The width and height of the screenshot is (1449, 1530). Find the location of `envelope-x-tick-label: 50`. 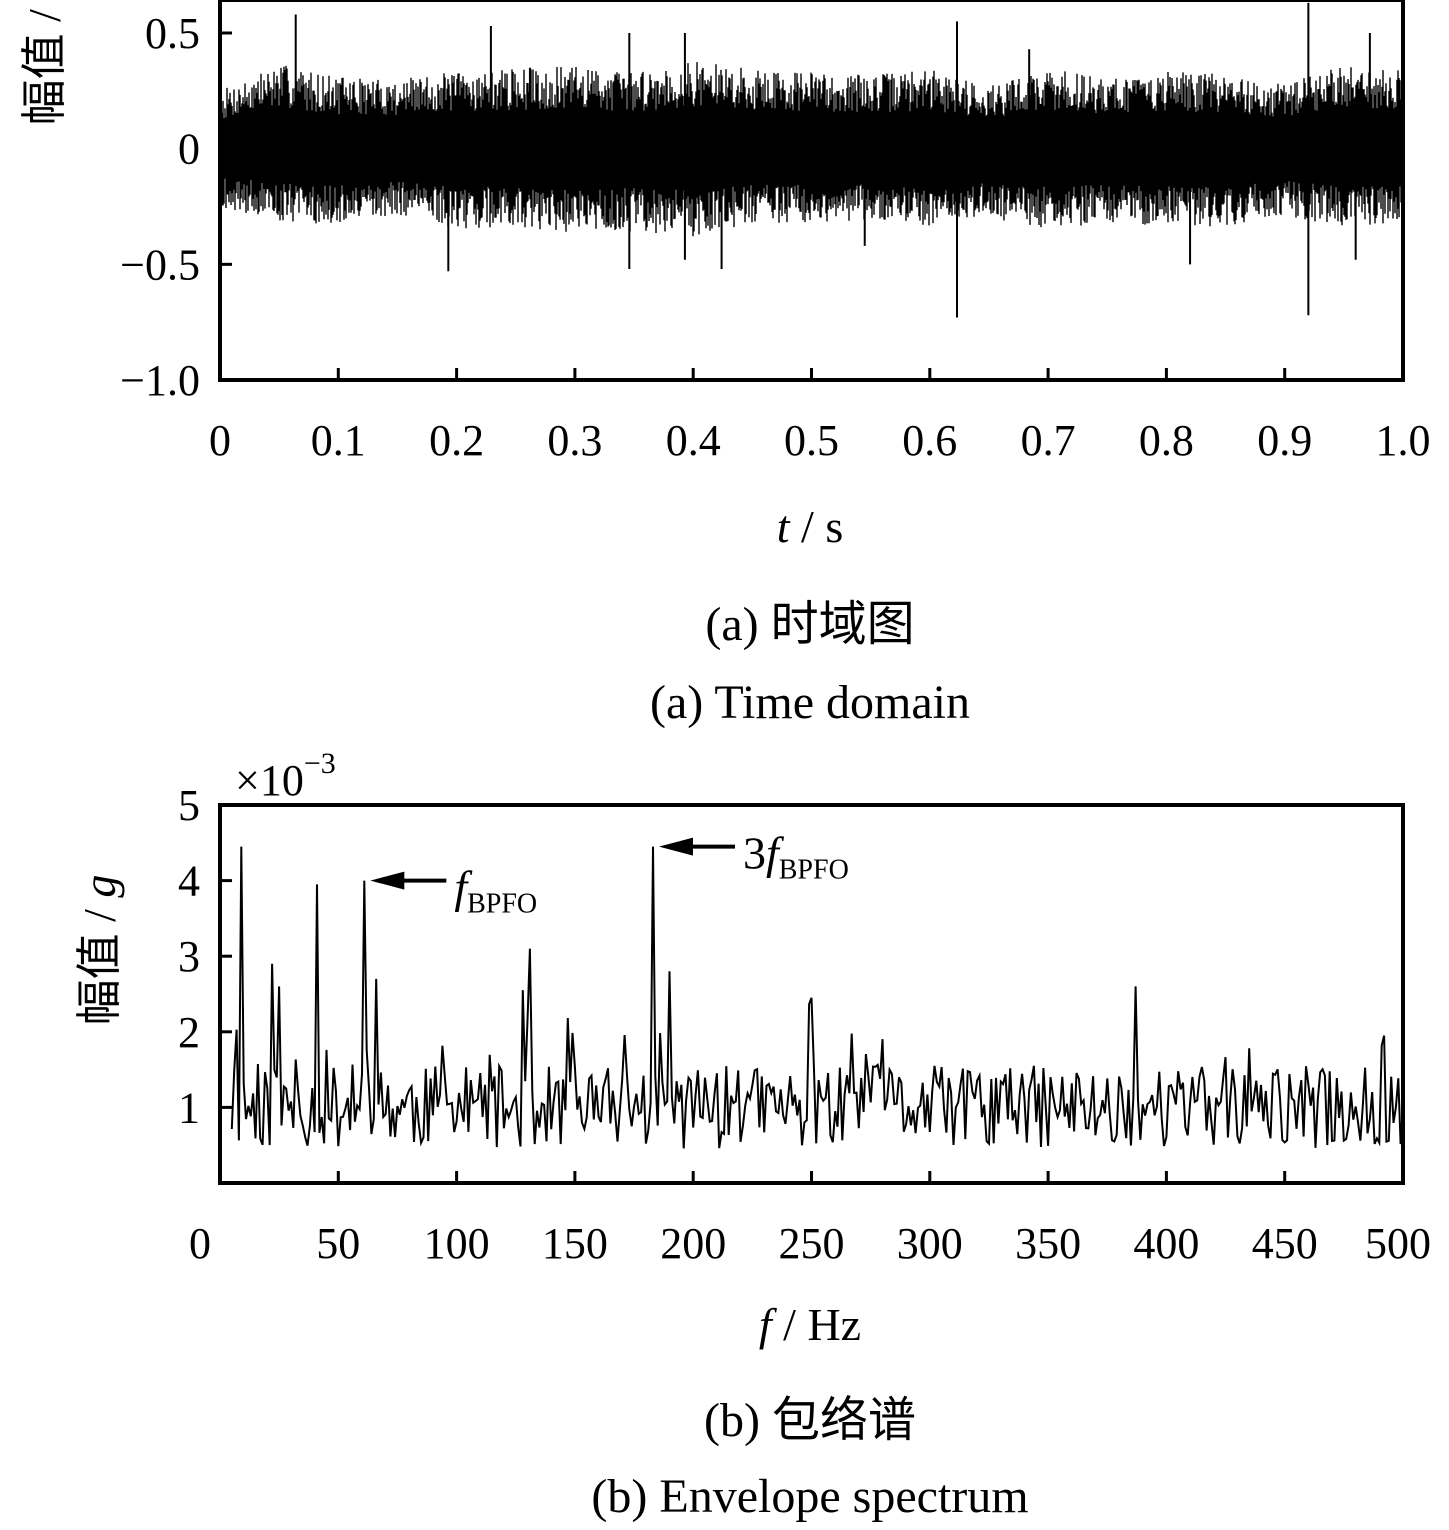

envelope-x-tick-label: 50 is located at coordinates (338, 1243).